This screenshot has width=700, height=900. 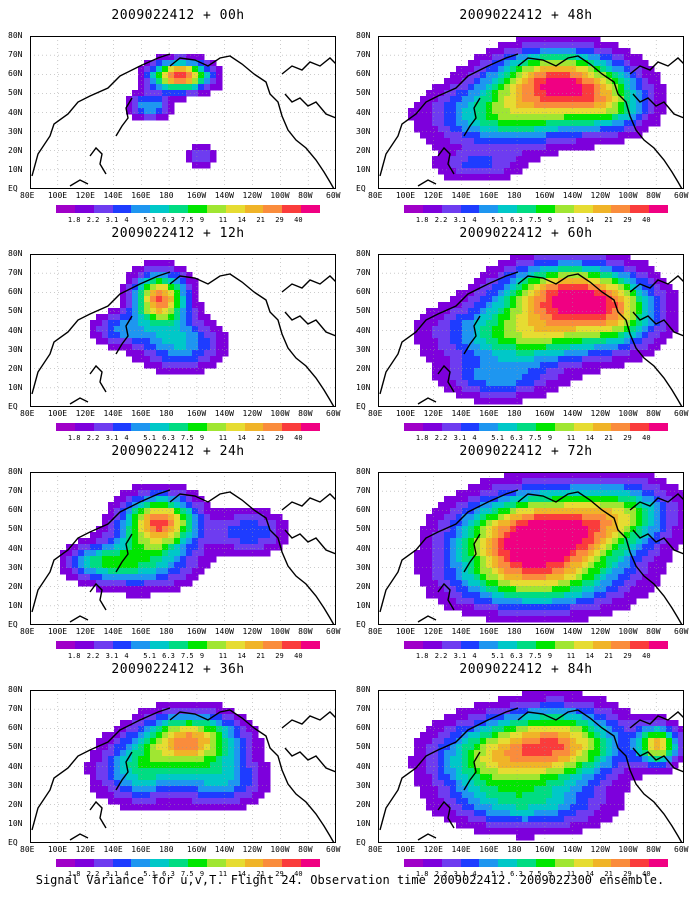 What do you see at coordinates (15, 349) in the screenshot?
I see `latitude-label: 30N` at bounding box center [15, 349].